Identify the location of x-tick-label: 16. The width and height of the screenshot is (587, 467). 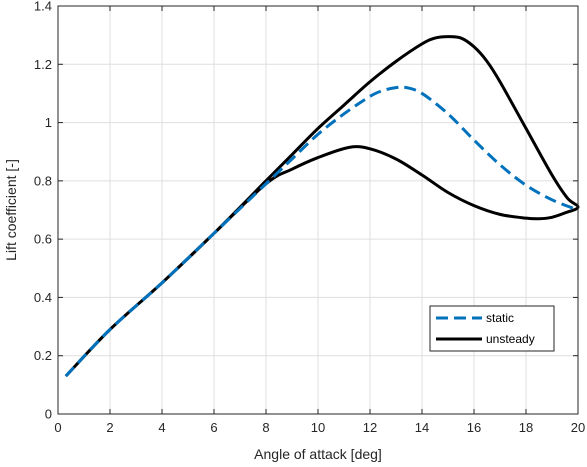
(474, 427).